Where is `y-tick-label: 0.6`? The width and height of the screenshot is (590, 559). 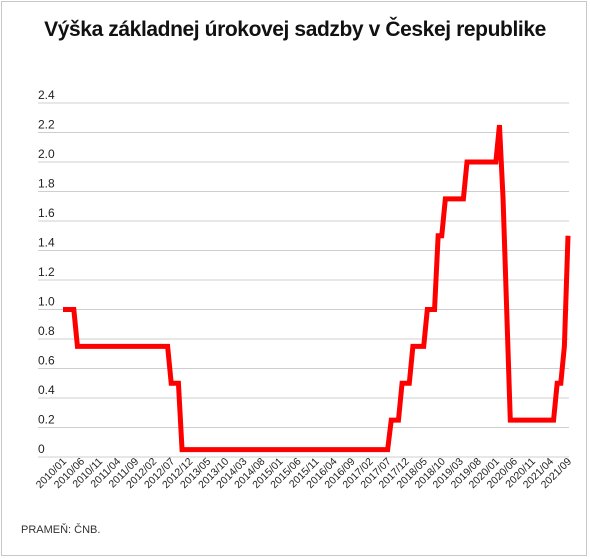 y-tick-label: 0.6 is located at coordinates (46, 361).